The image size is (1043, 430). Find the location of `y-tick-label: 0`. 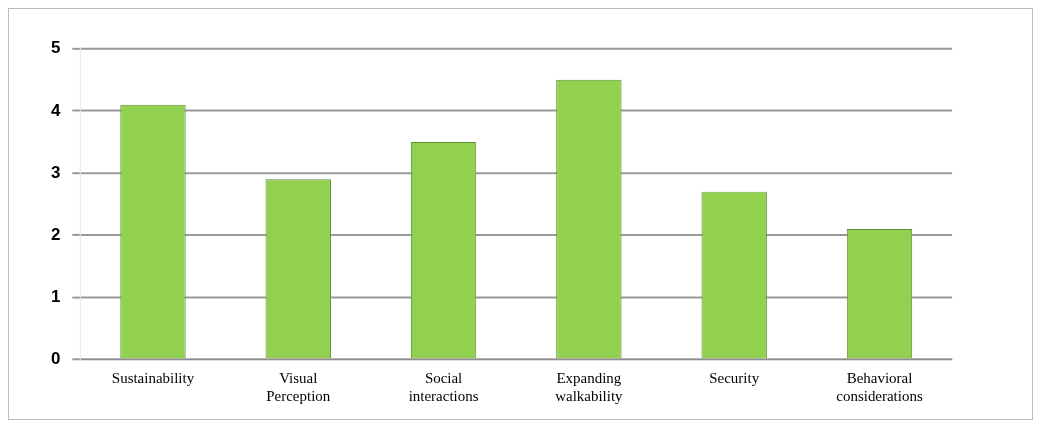

y-tick-label: 0 is located at coordinates (55, 358).